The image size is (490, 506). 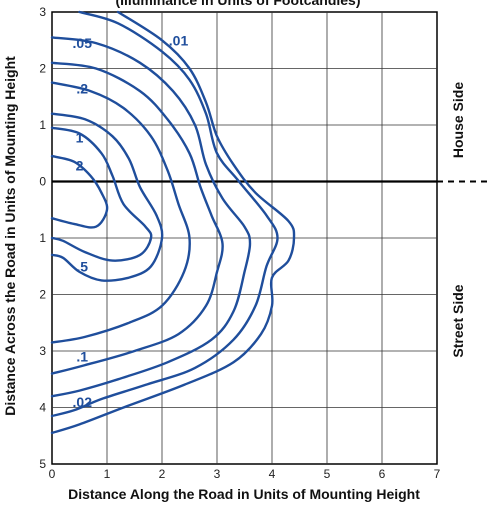 I want to click on x-tick-label: 2, so click(x=162, y=474).